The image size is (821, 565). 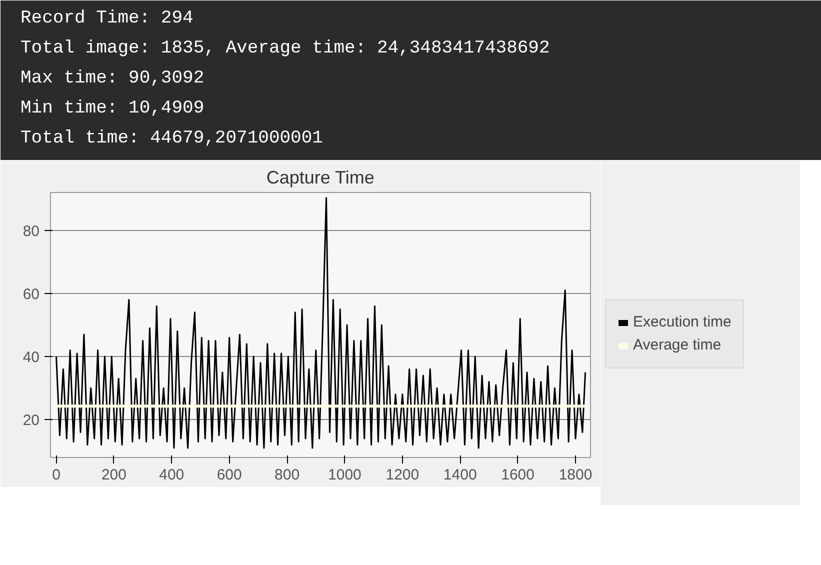 I want to click on x-tick-label: 1800, so click(x=575, y=475).